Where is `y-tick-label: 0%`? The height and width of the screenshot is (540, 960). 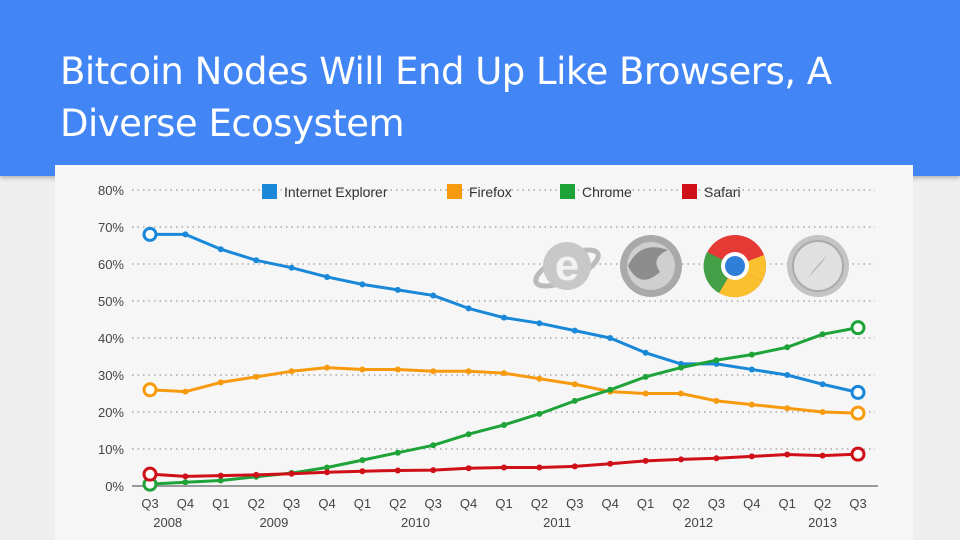
y-tick-label: 0% is located at coordinates (114, 486).